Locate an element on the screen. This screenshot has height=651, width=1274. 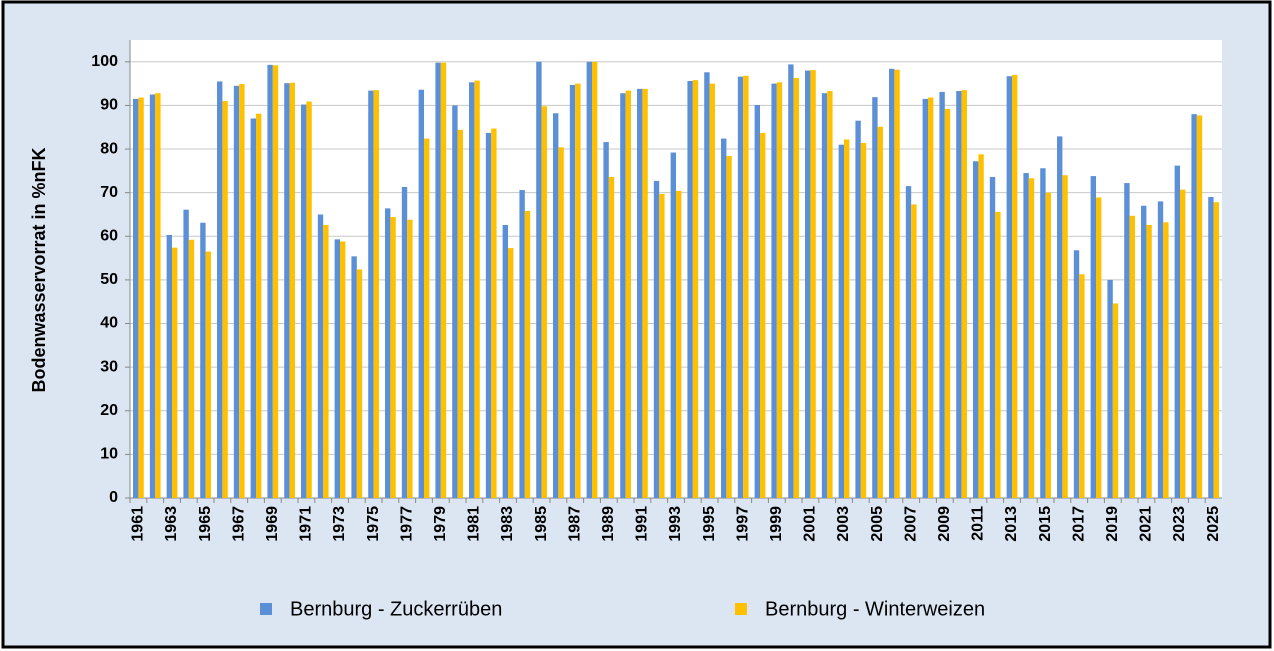
legend-label: Bernburg - Zuckerrüben is located at coordinates (396, 609).